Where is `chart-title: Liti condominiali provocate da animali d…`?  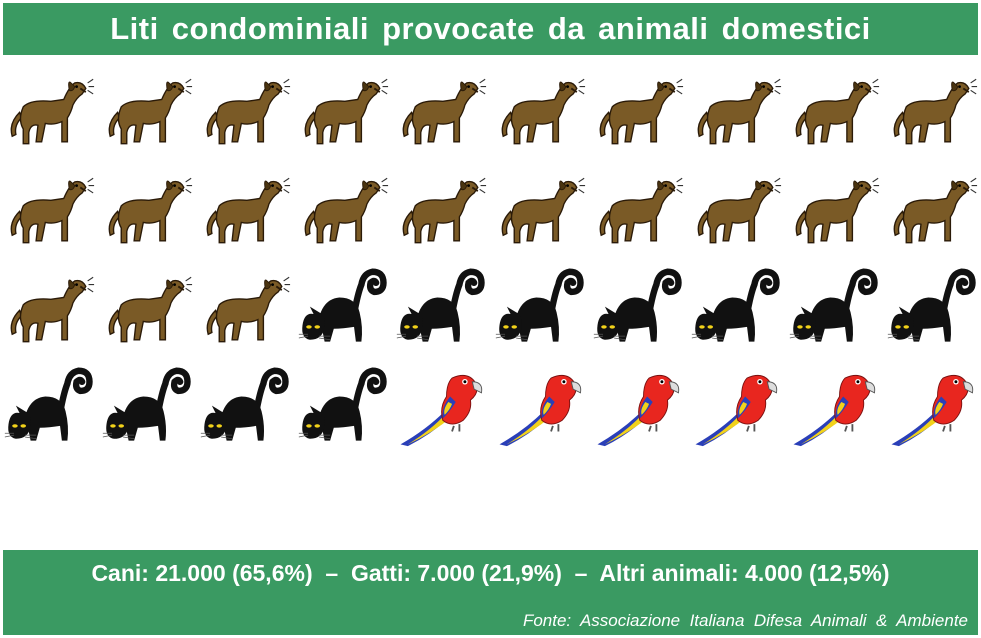
chart-title: Liti condominiali provocate da animali d… is located at coordinates (490, 29).